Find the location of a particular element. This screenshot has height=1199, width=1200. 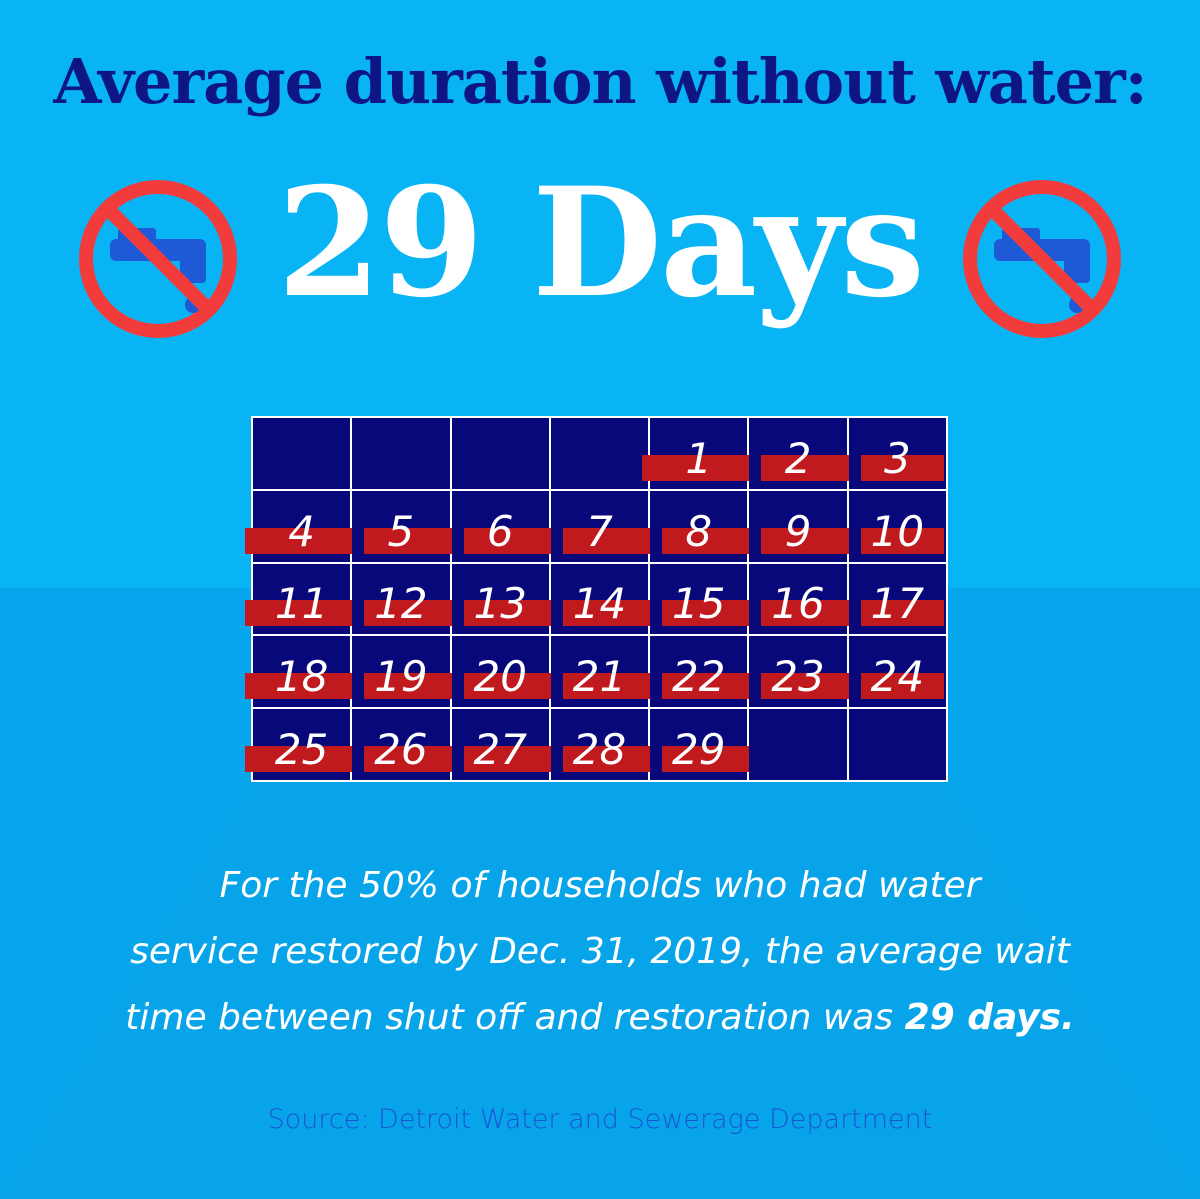

day-number: 15 is located at coordinates (699, 604).